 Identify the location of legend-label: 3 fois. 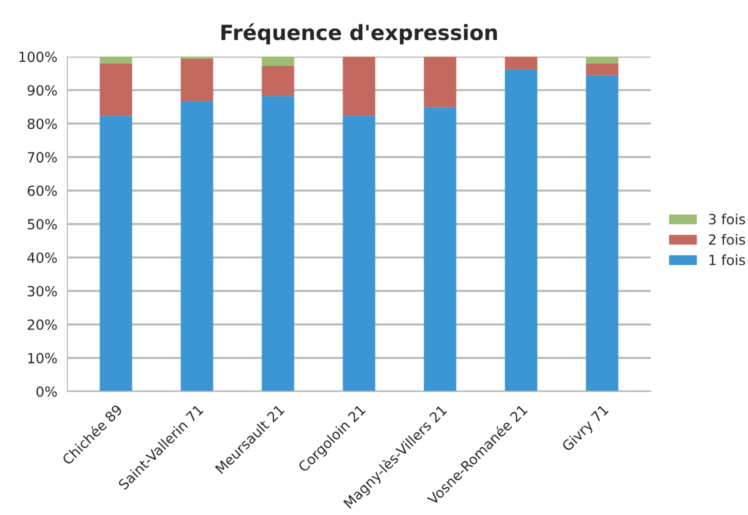
(727, 219).